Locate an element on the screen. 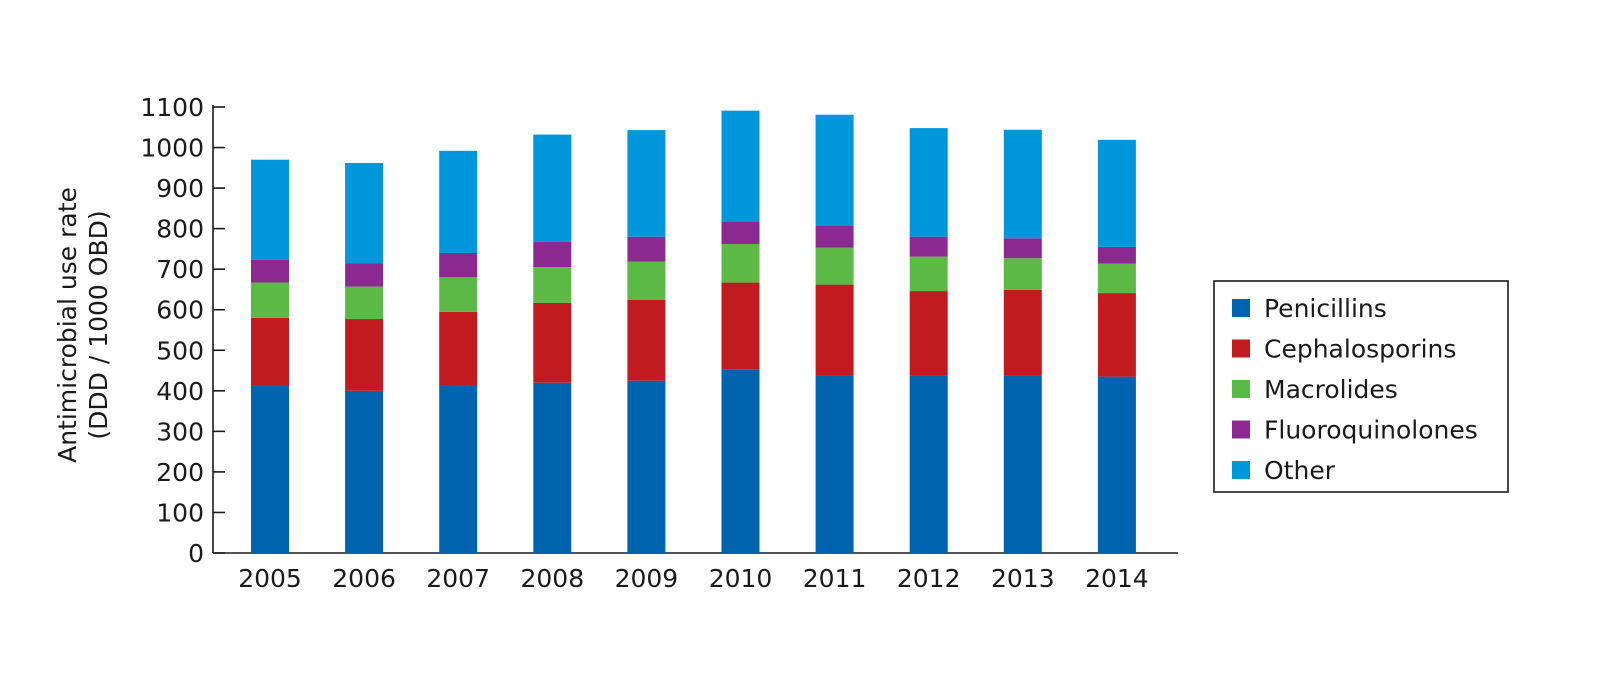  y-axis: 0 100 200 300 400 500 600 700 800 900 1000 1100 is located at coordinates (182, 330).